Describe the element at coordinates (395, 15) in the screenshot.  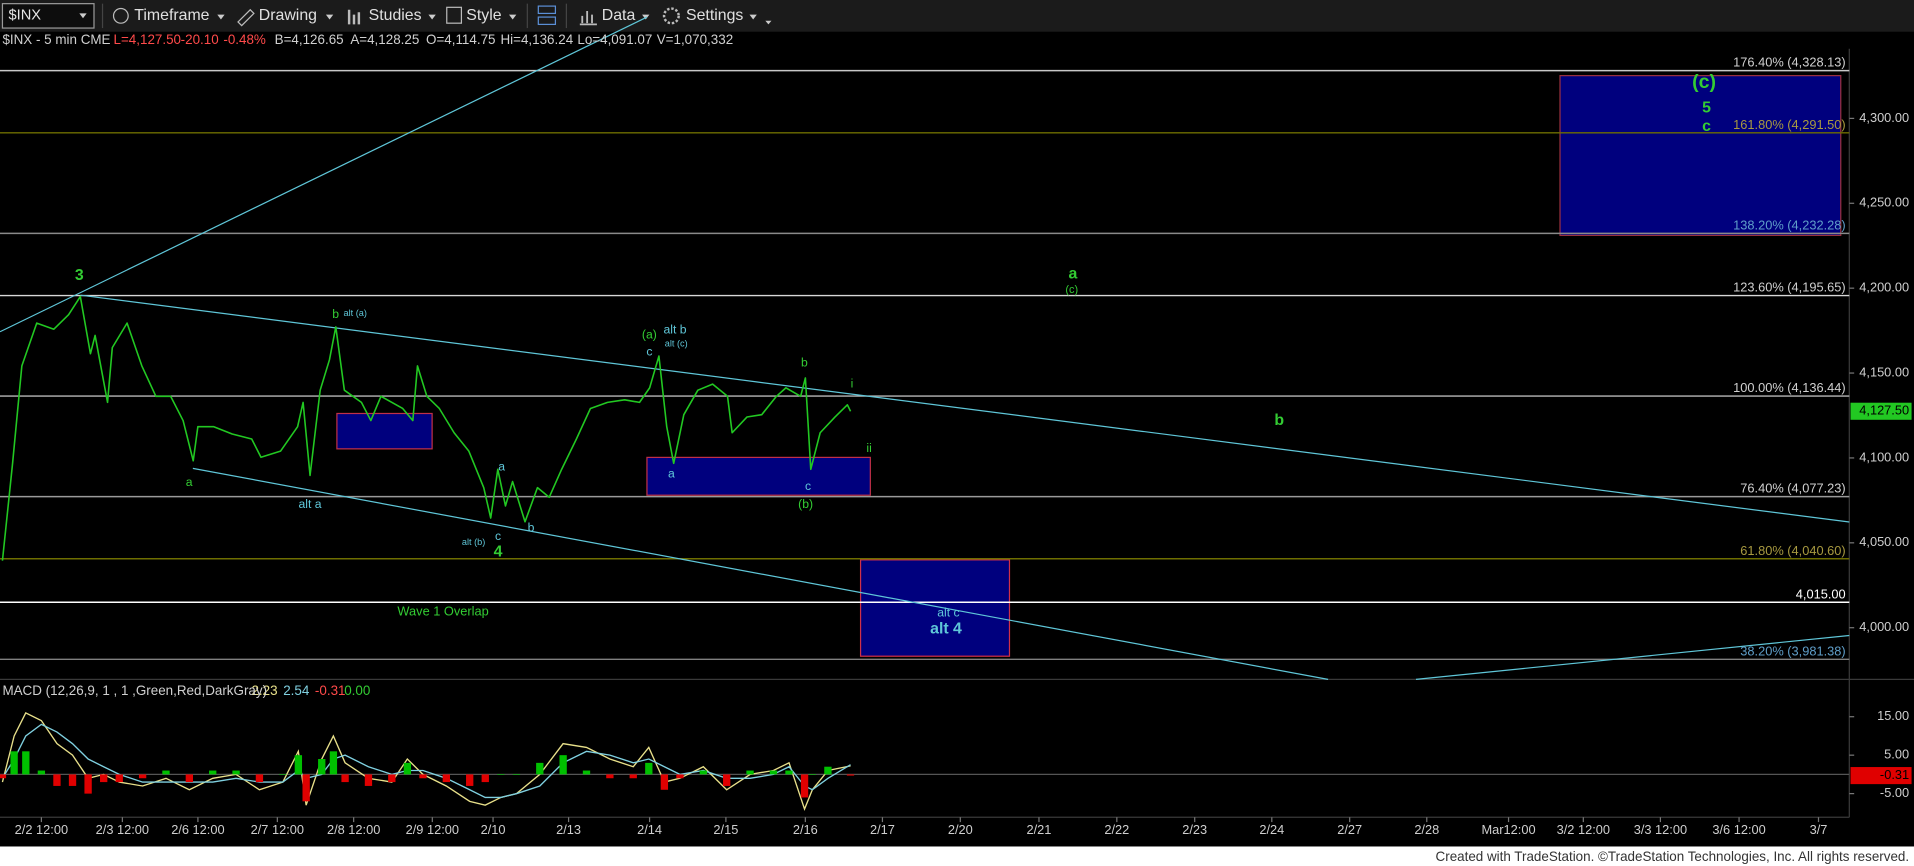
I see `menu-studies: Studies` at that location.